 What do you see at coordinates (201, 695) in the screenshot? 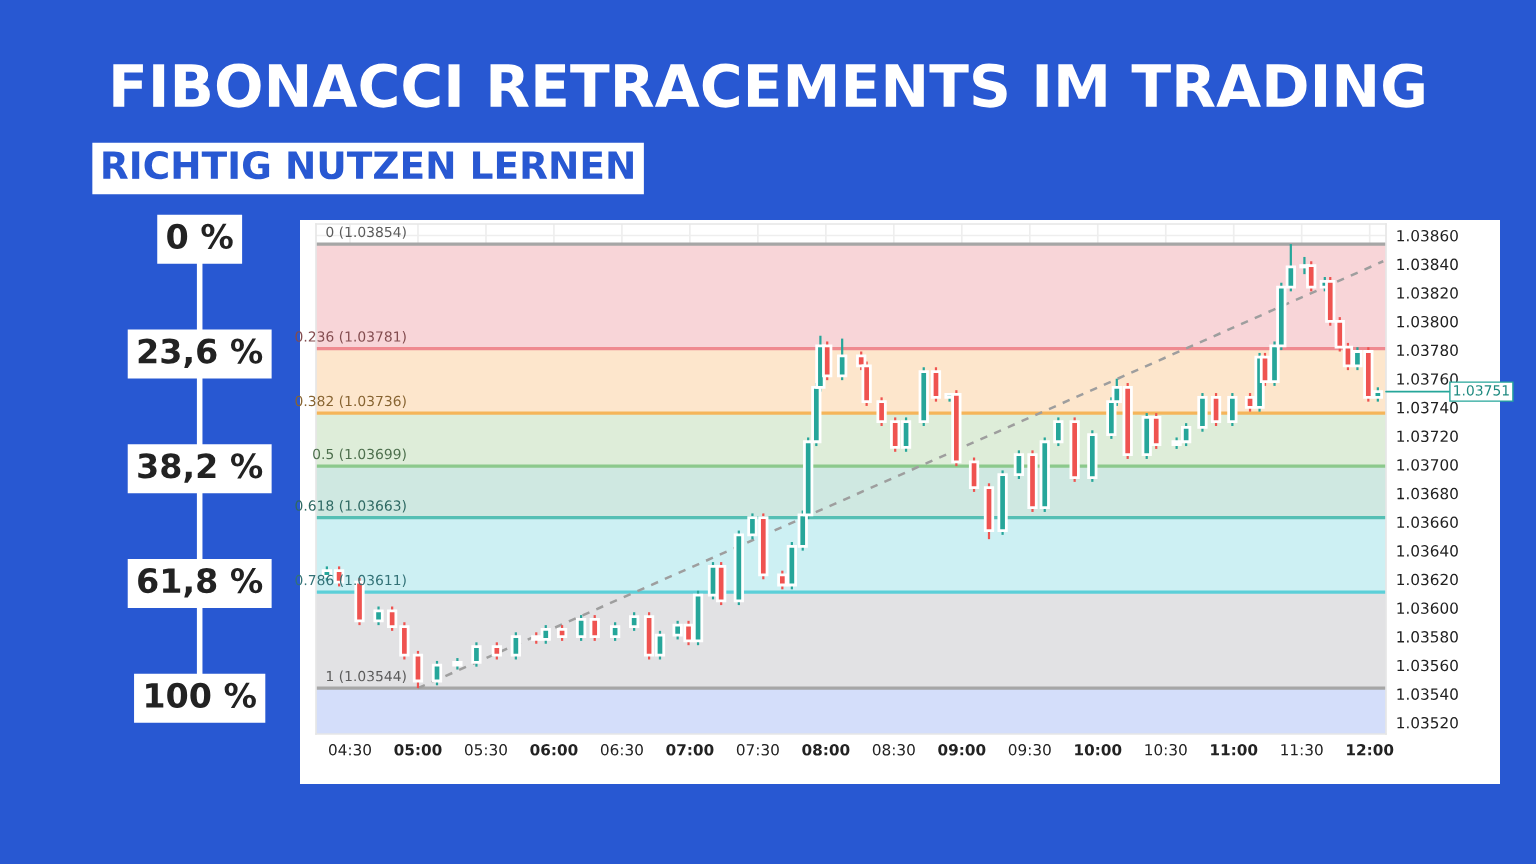
I see `text: 100 %` at bounding box center [201, 695].